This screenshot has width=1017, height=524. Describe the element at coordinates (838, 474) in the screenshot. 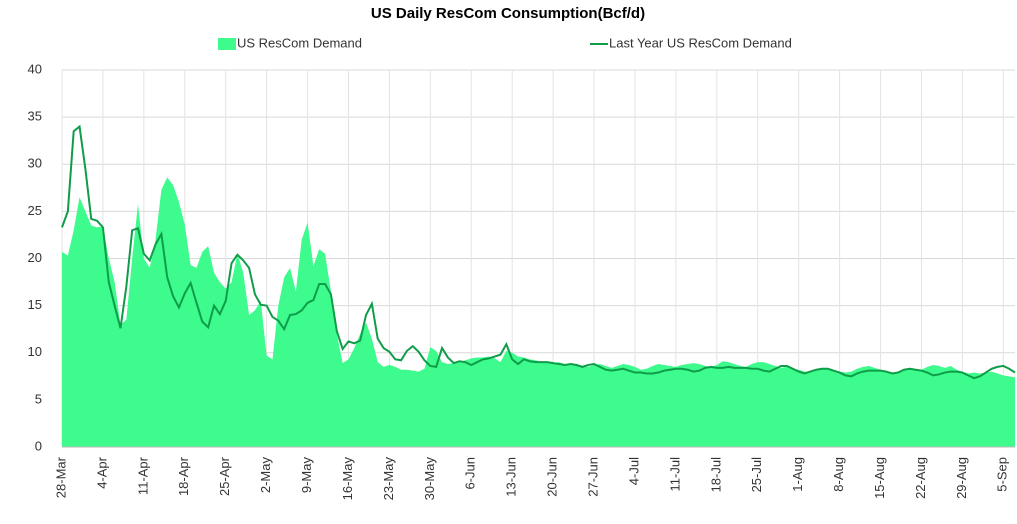

I see `x-tick-label: 8-Aug` at that location.